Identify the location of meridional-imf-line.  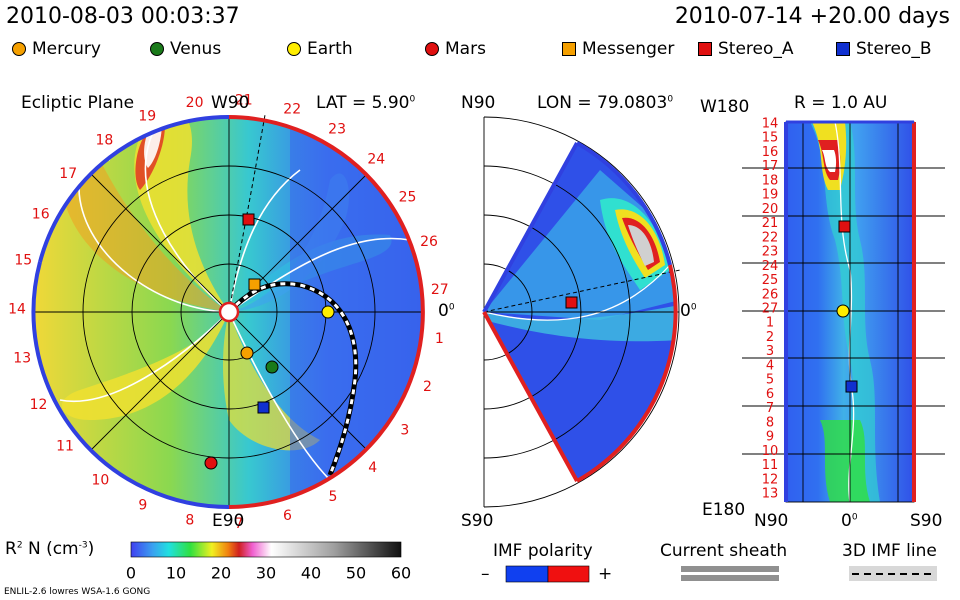
(582, 291).